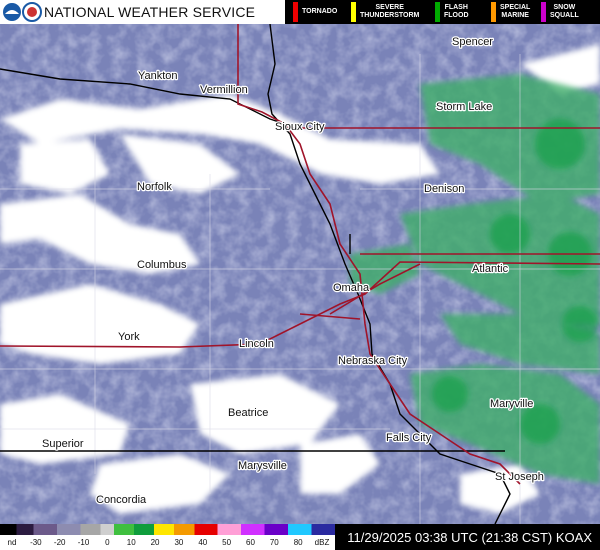 The height and width of the screenshot is (550, 600). What do you see at coordinates (36, 542) in the screenshot?
I see `scale-label: -30` at bounding box center [36, 542].